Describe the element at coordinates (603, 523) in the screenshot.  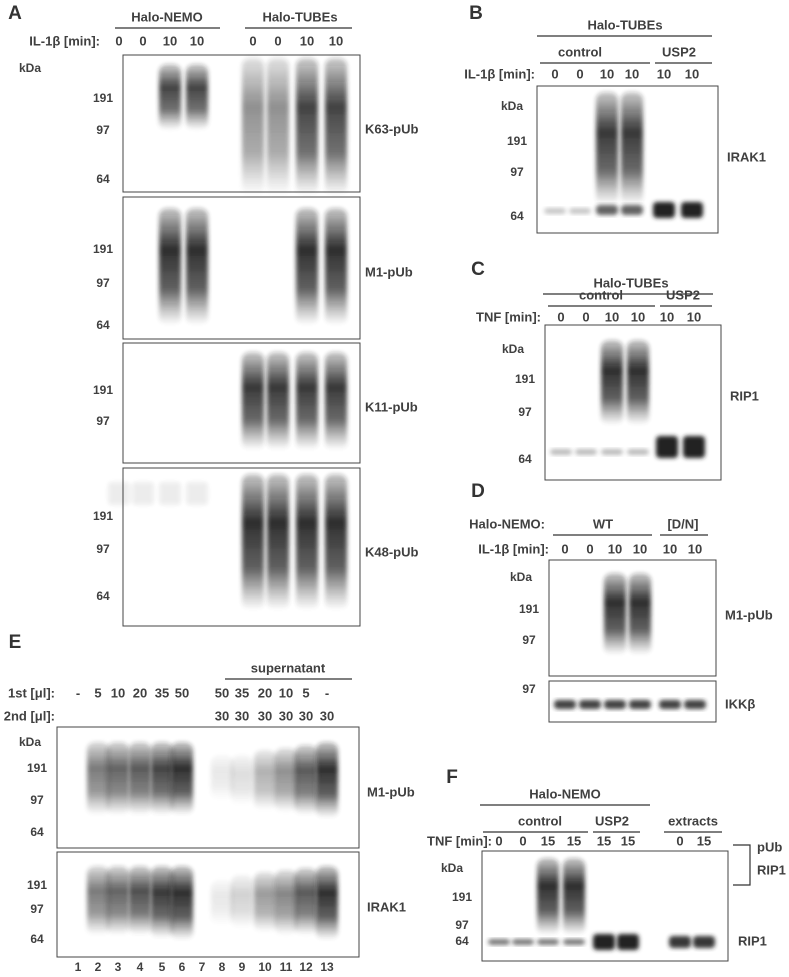
I see `group-label: WT` at that location.